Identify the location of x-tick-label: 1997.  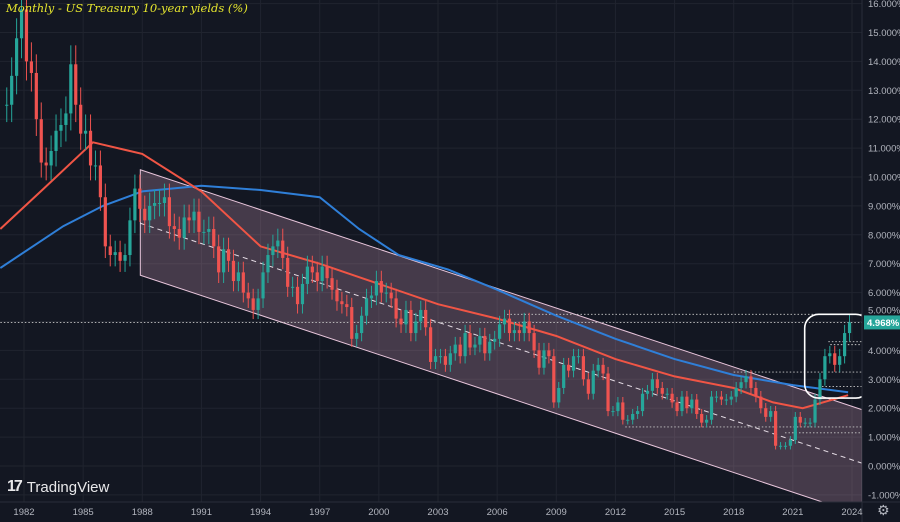
(319, 512).